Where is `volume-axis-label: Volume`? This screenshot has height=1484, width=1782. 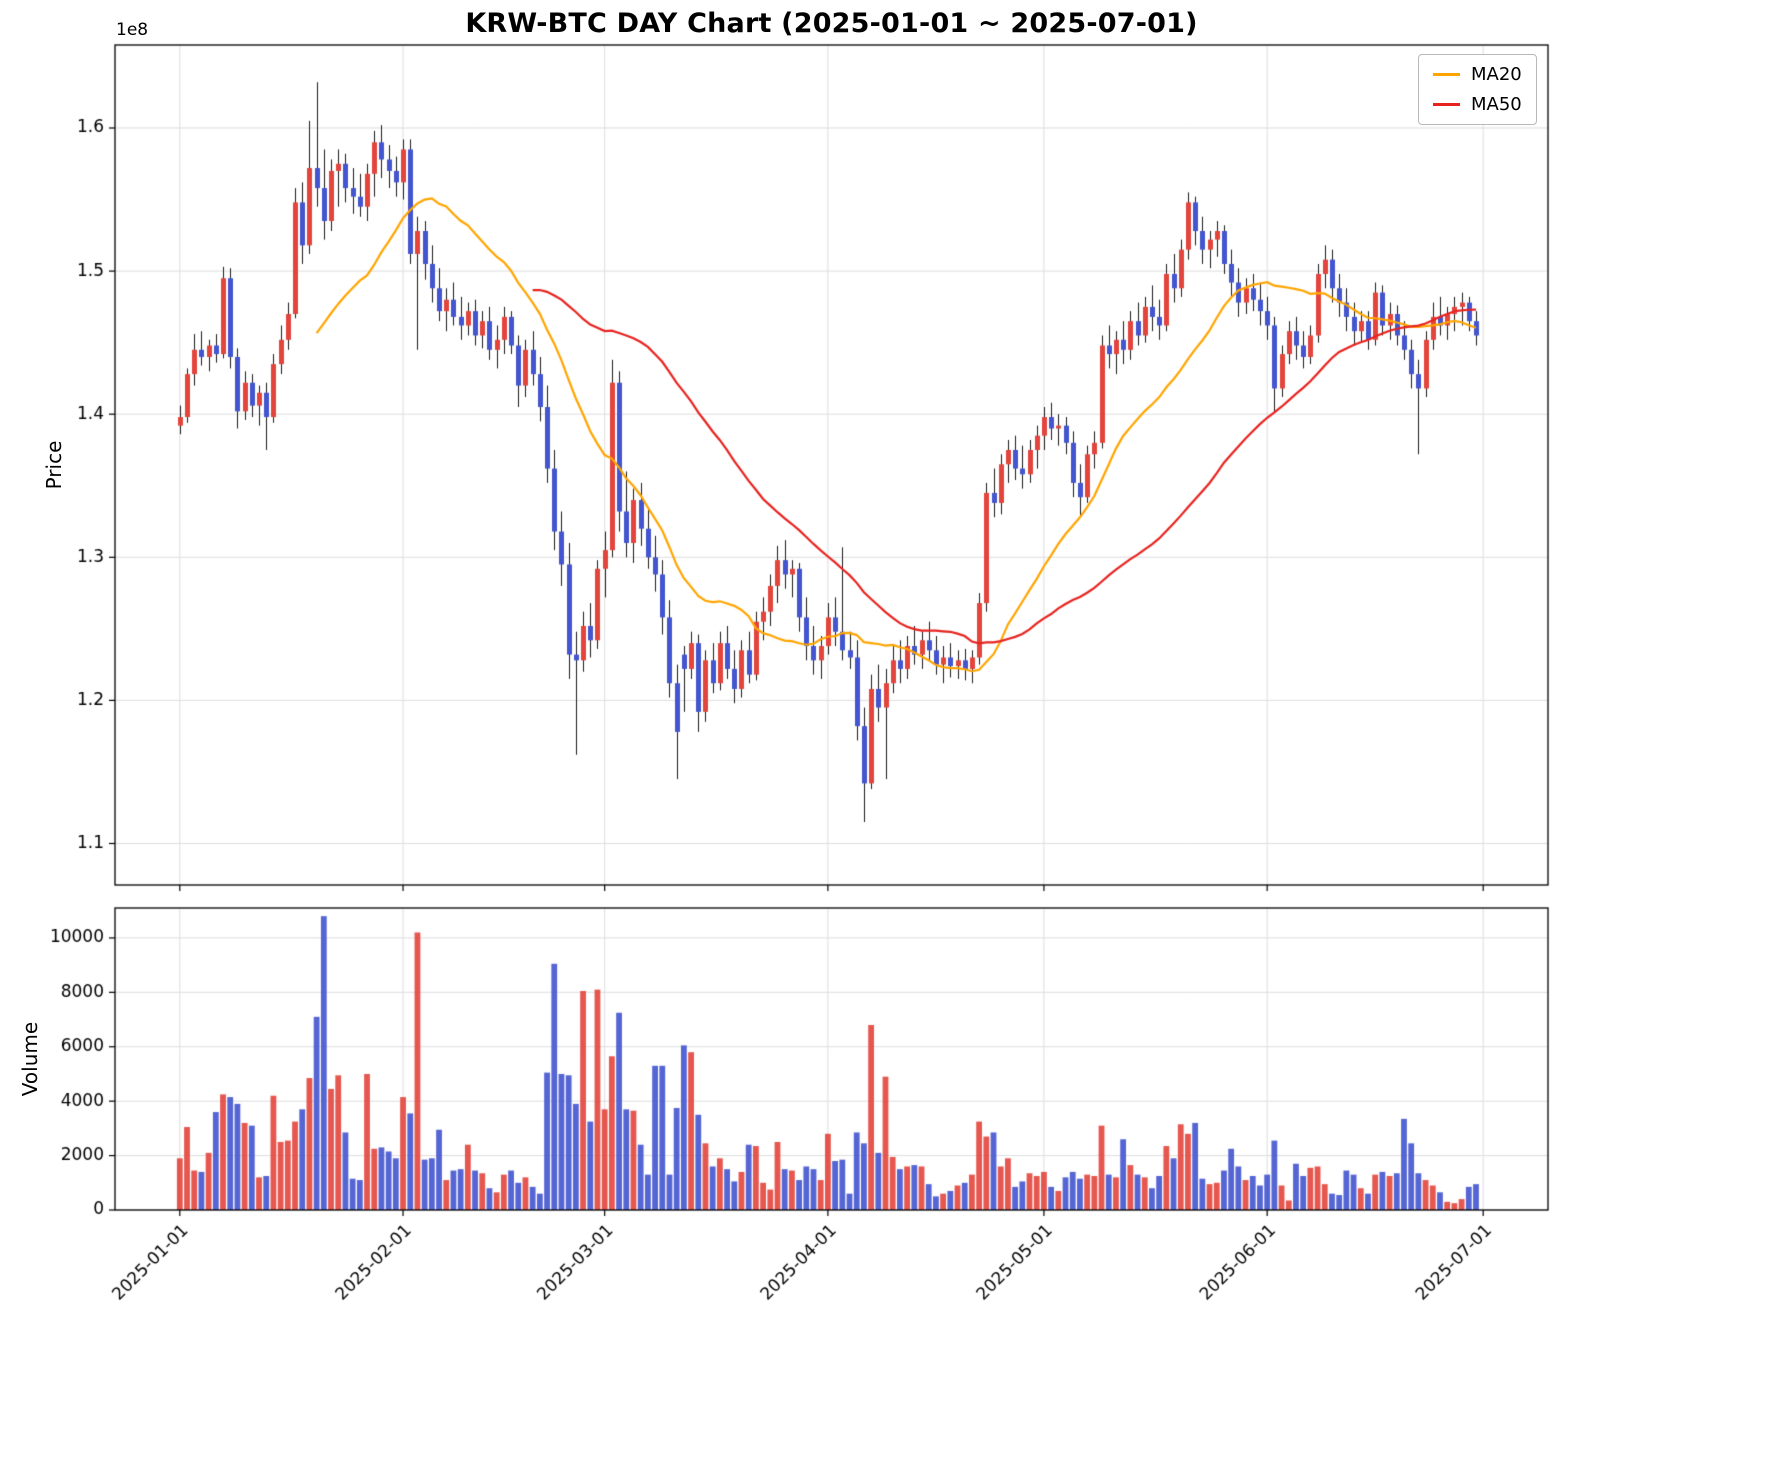 volume-axis-label: Volume is located at coordinates (30, 1059).